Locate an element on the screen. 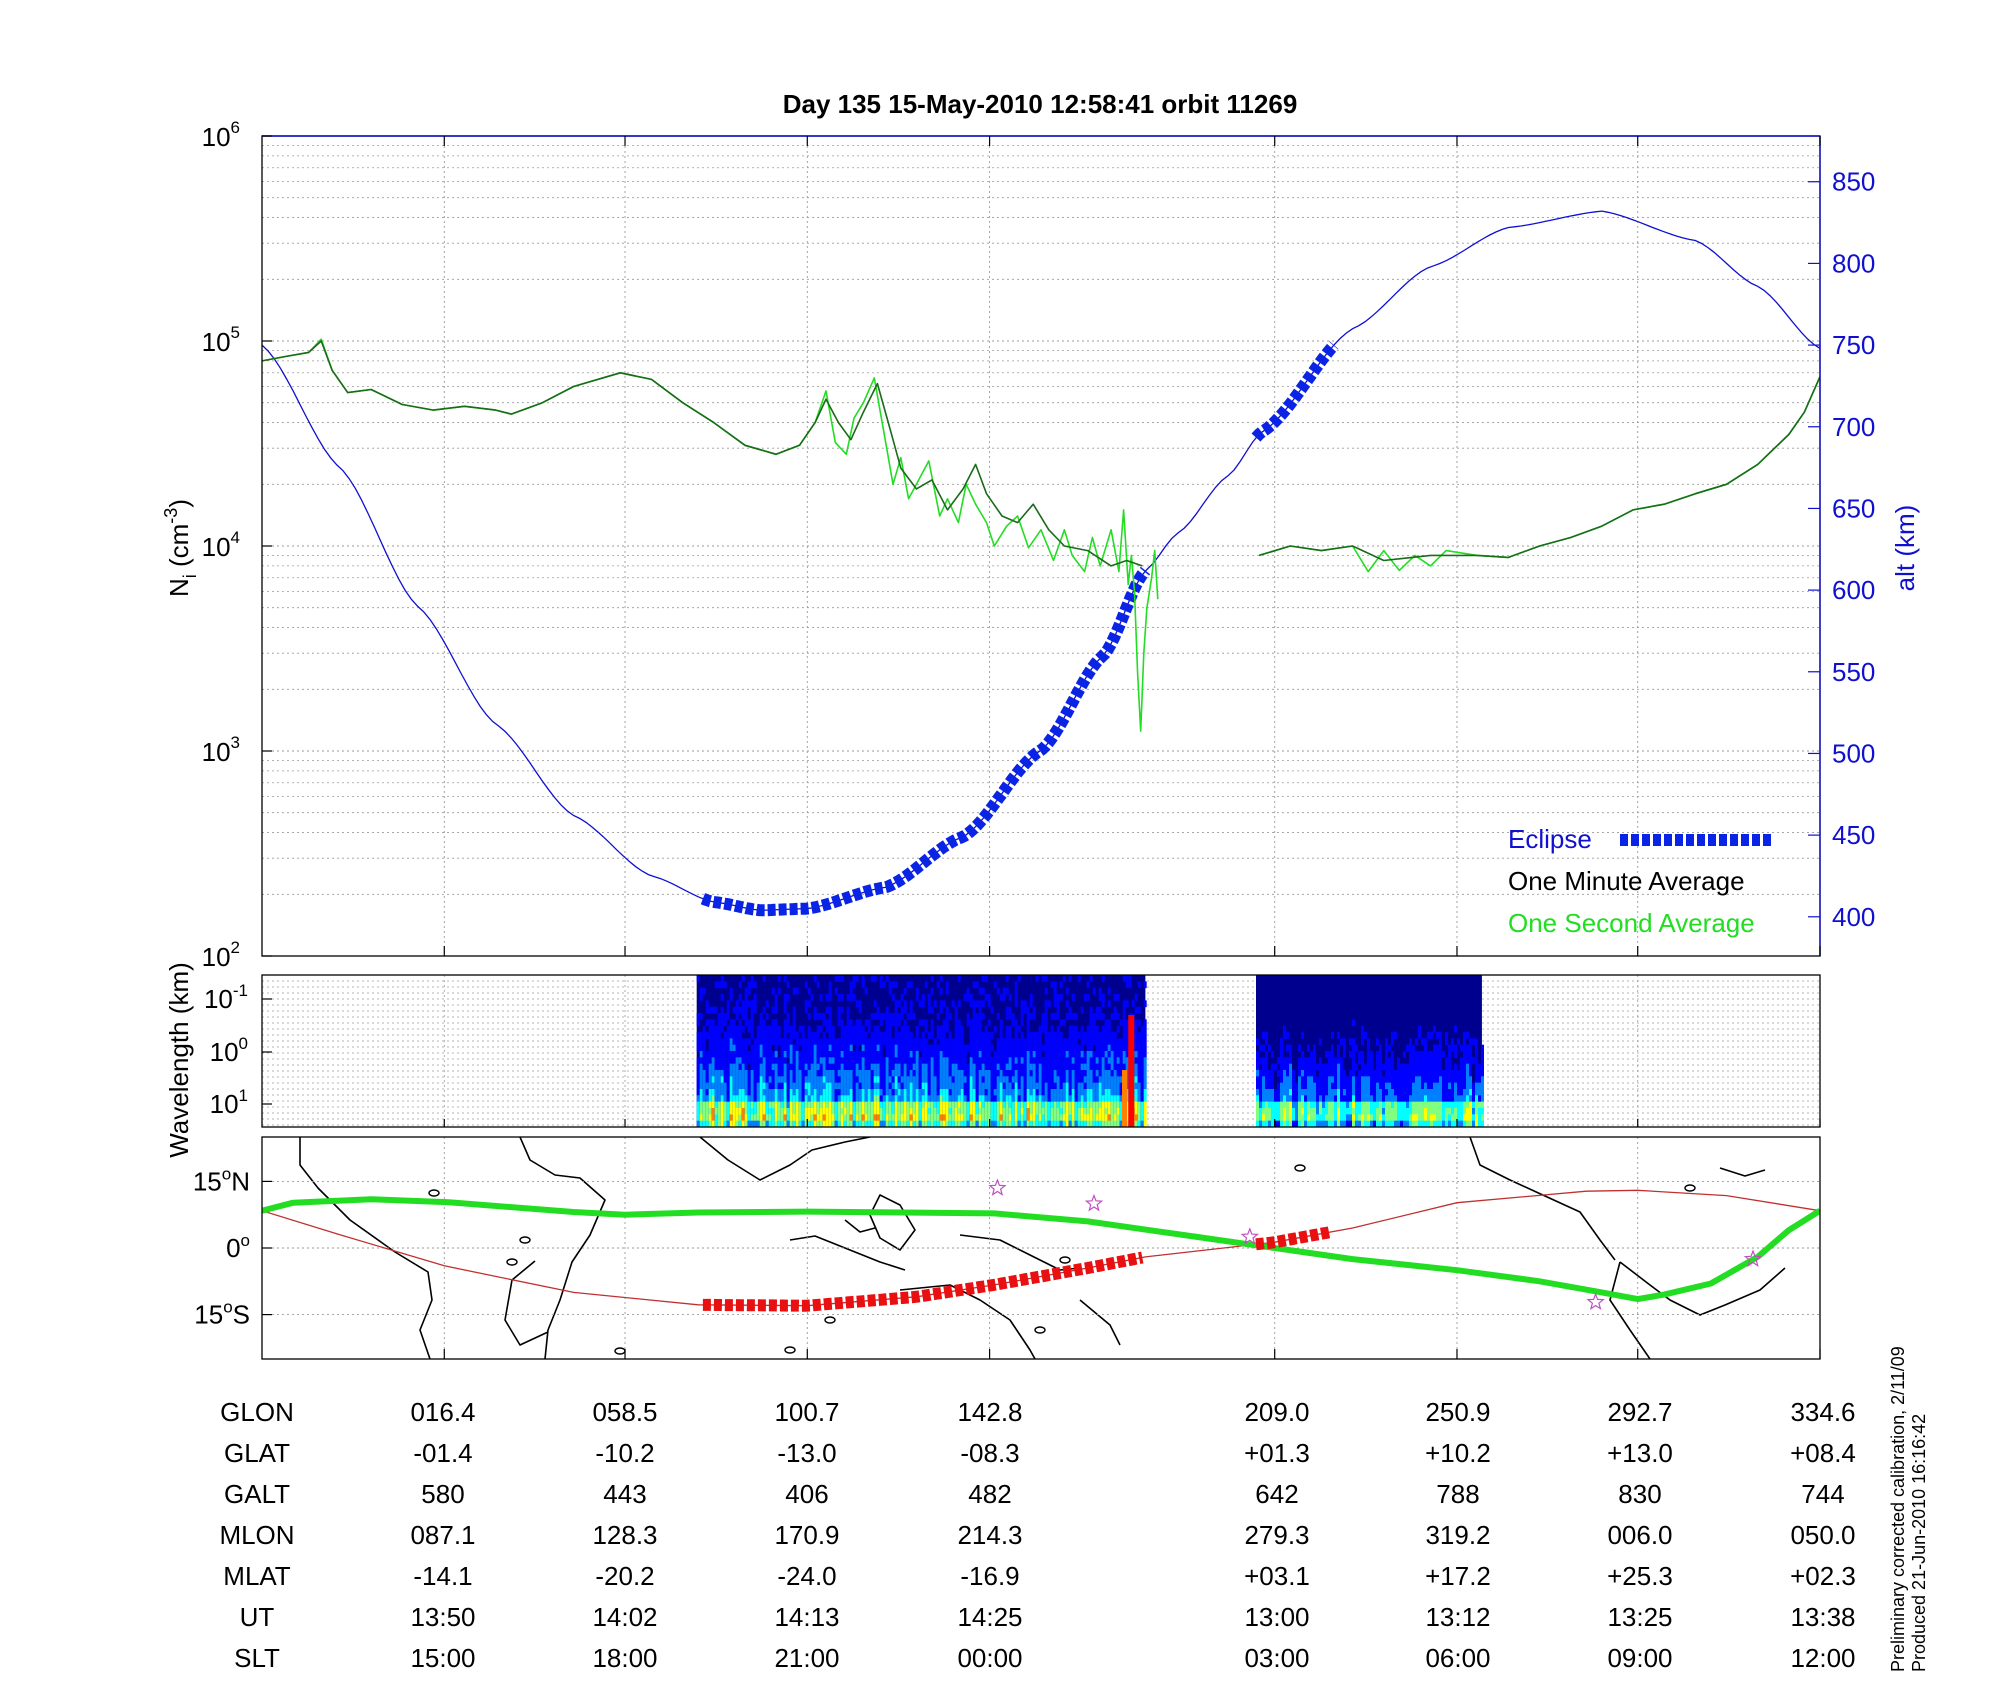  spectrogram-y-tick-label: 10-1 is located at coordinates (226, 997).